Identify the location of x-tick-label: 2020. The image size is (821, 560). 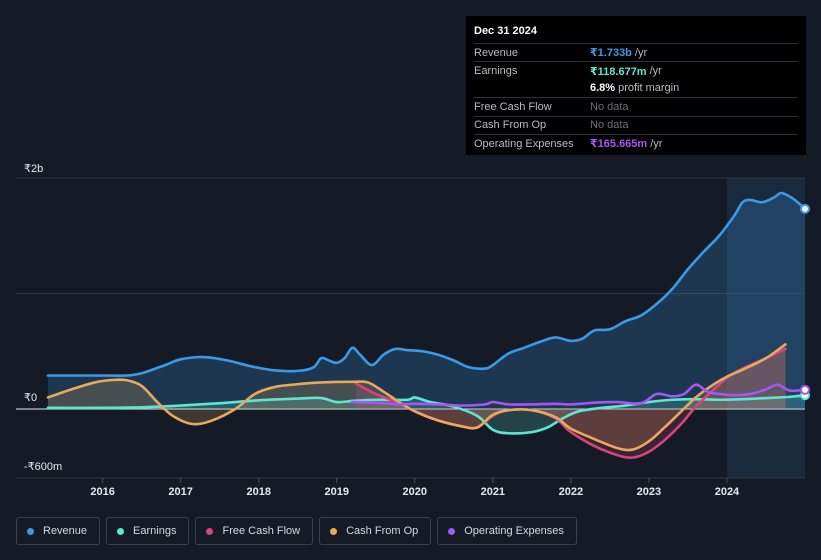
(415, 492).